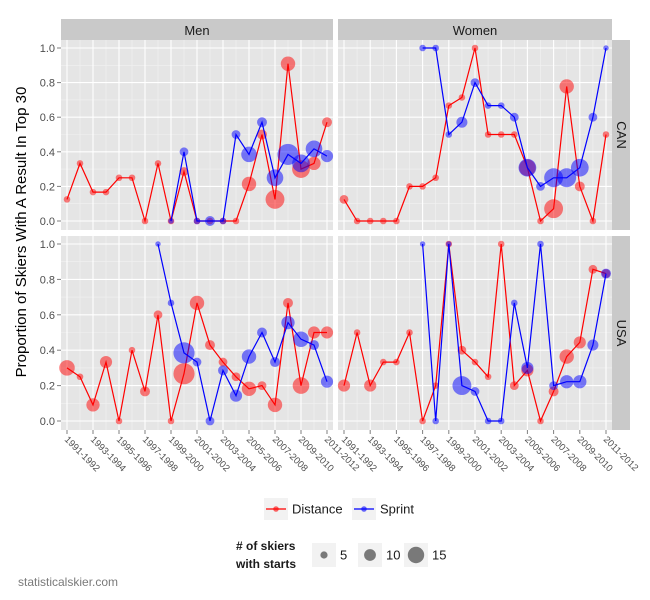 This screenshot has width=650, height=600. What do you see at coordinates (439, 555) in the screenshot?
I see `size-legend-label: 15` at bounding box center [439, 555].